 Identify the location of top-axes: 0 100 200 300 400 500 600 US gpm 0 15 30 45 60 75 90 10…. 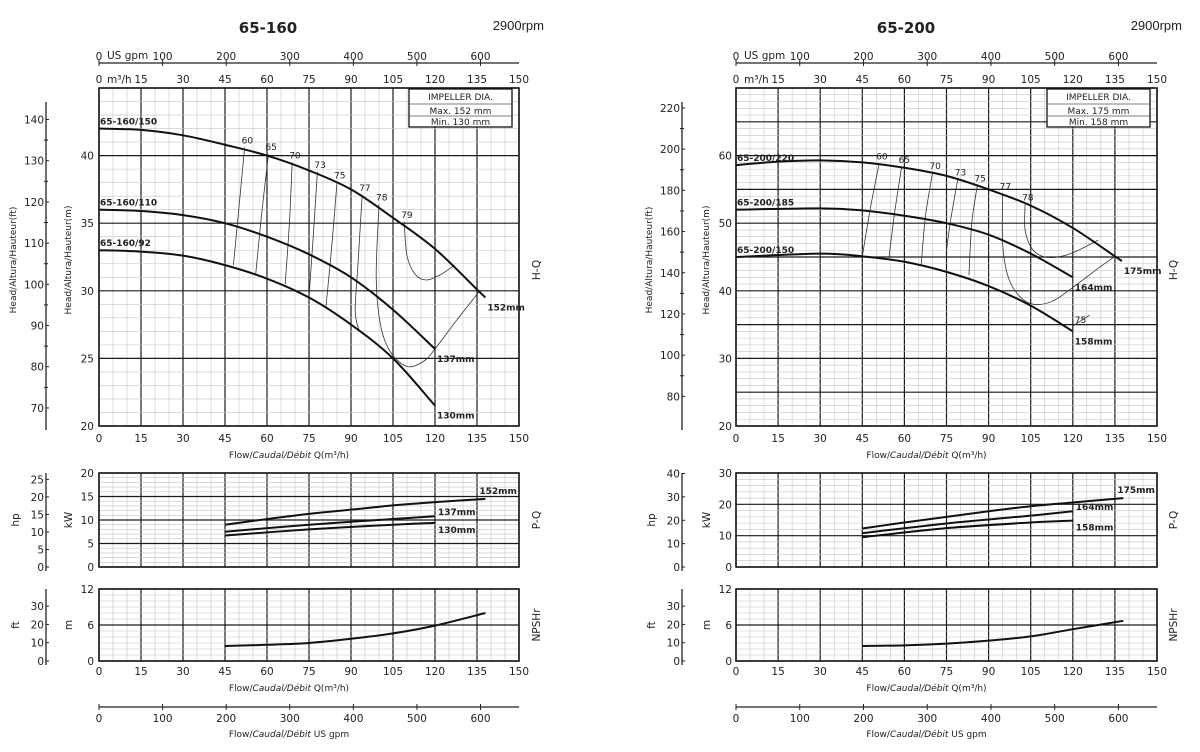
(312, 68).